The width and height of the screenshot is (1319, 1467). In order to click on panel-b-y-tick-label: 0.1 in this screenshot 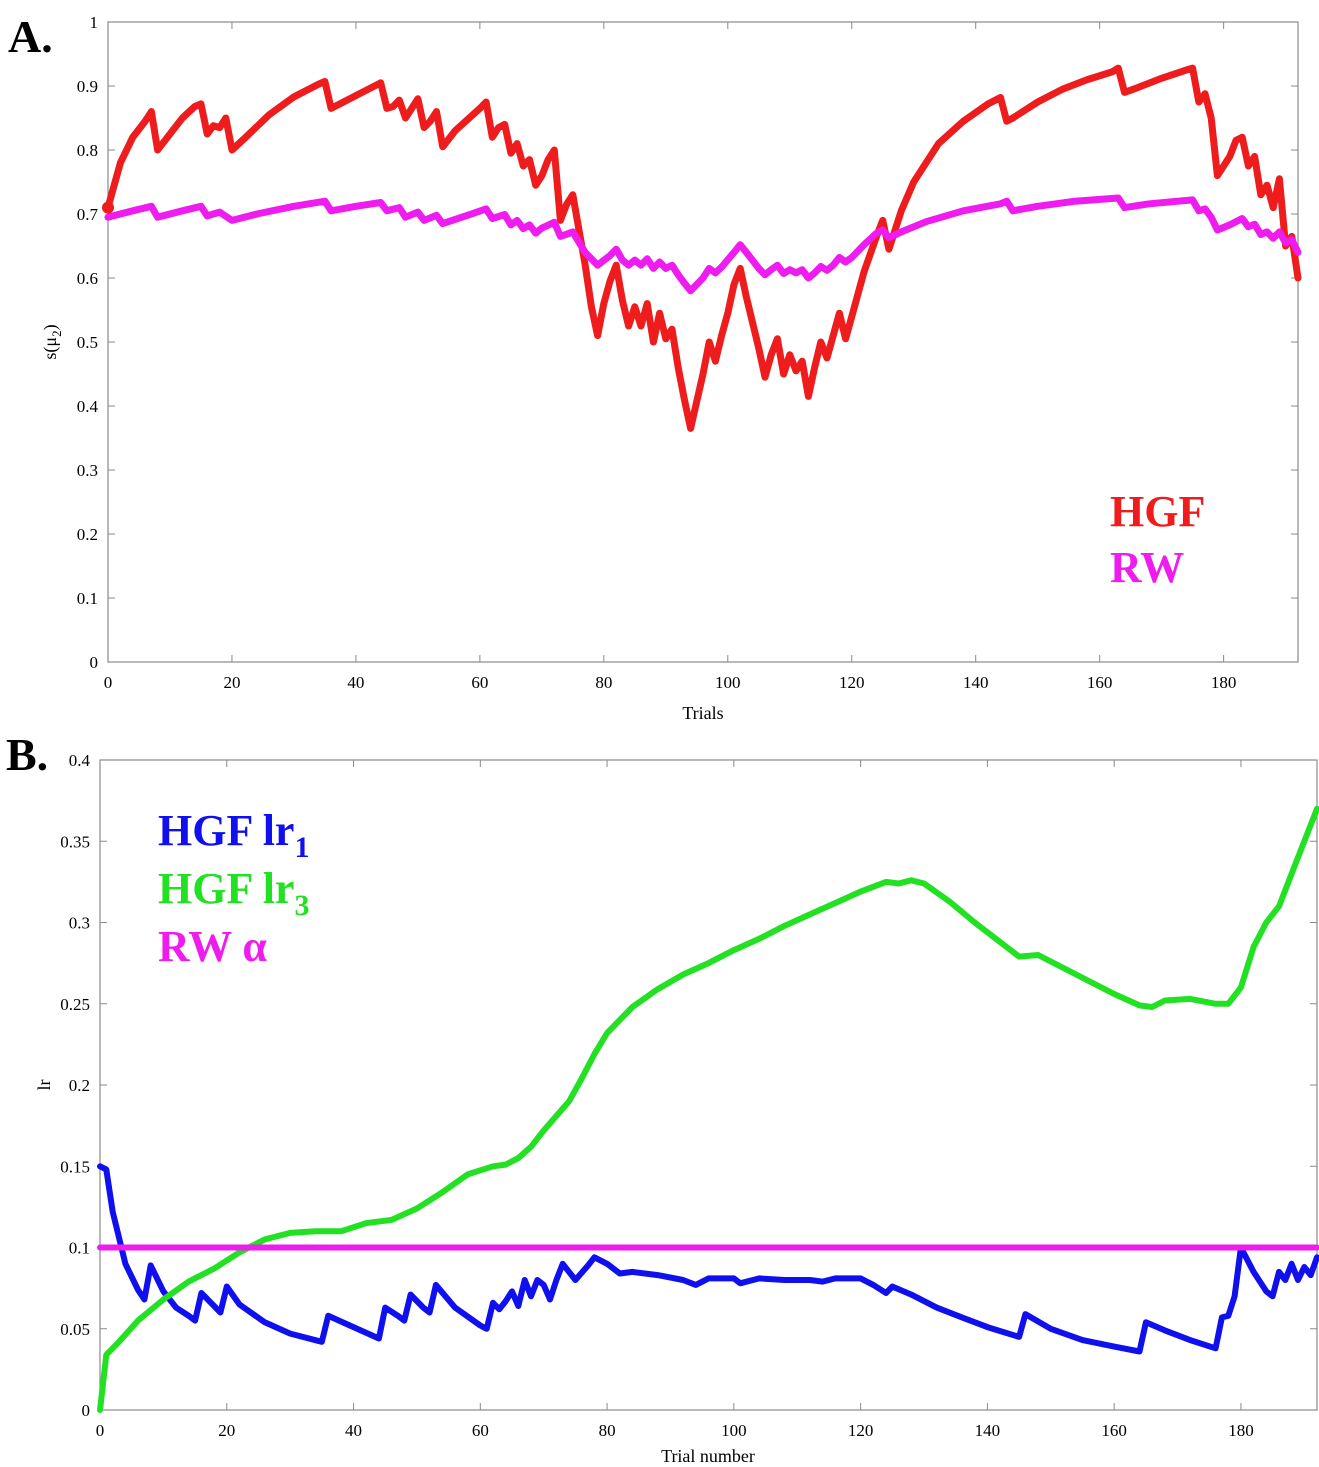, I will do `click(79, 1248)`.